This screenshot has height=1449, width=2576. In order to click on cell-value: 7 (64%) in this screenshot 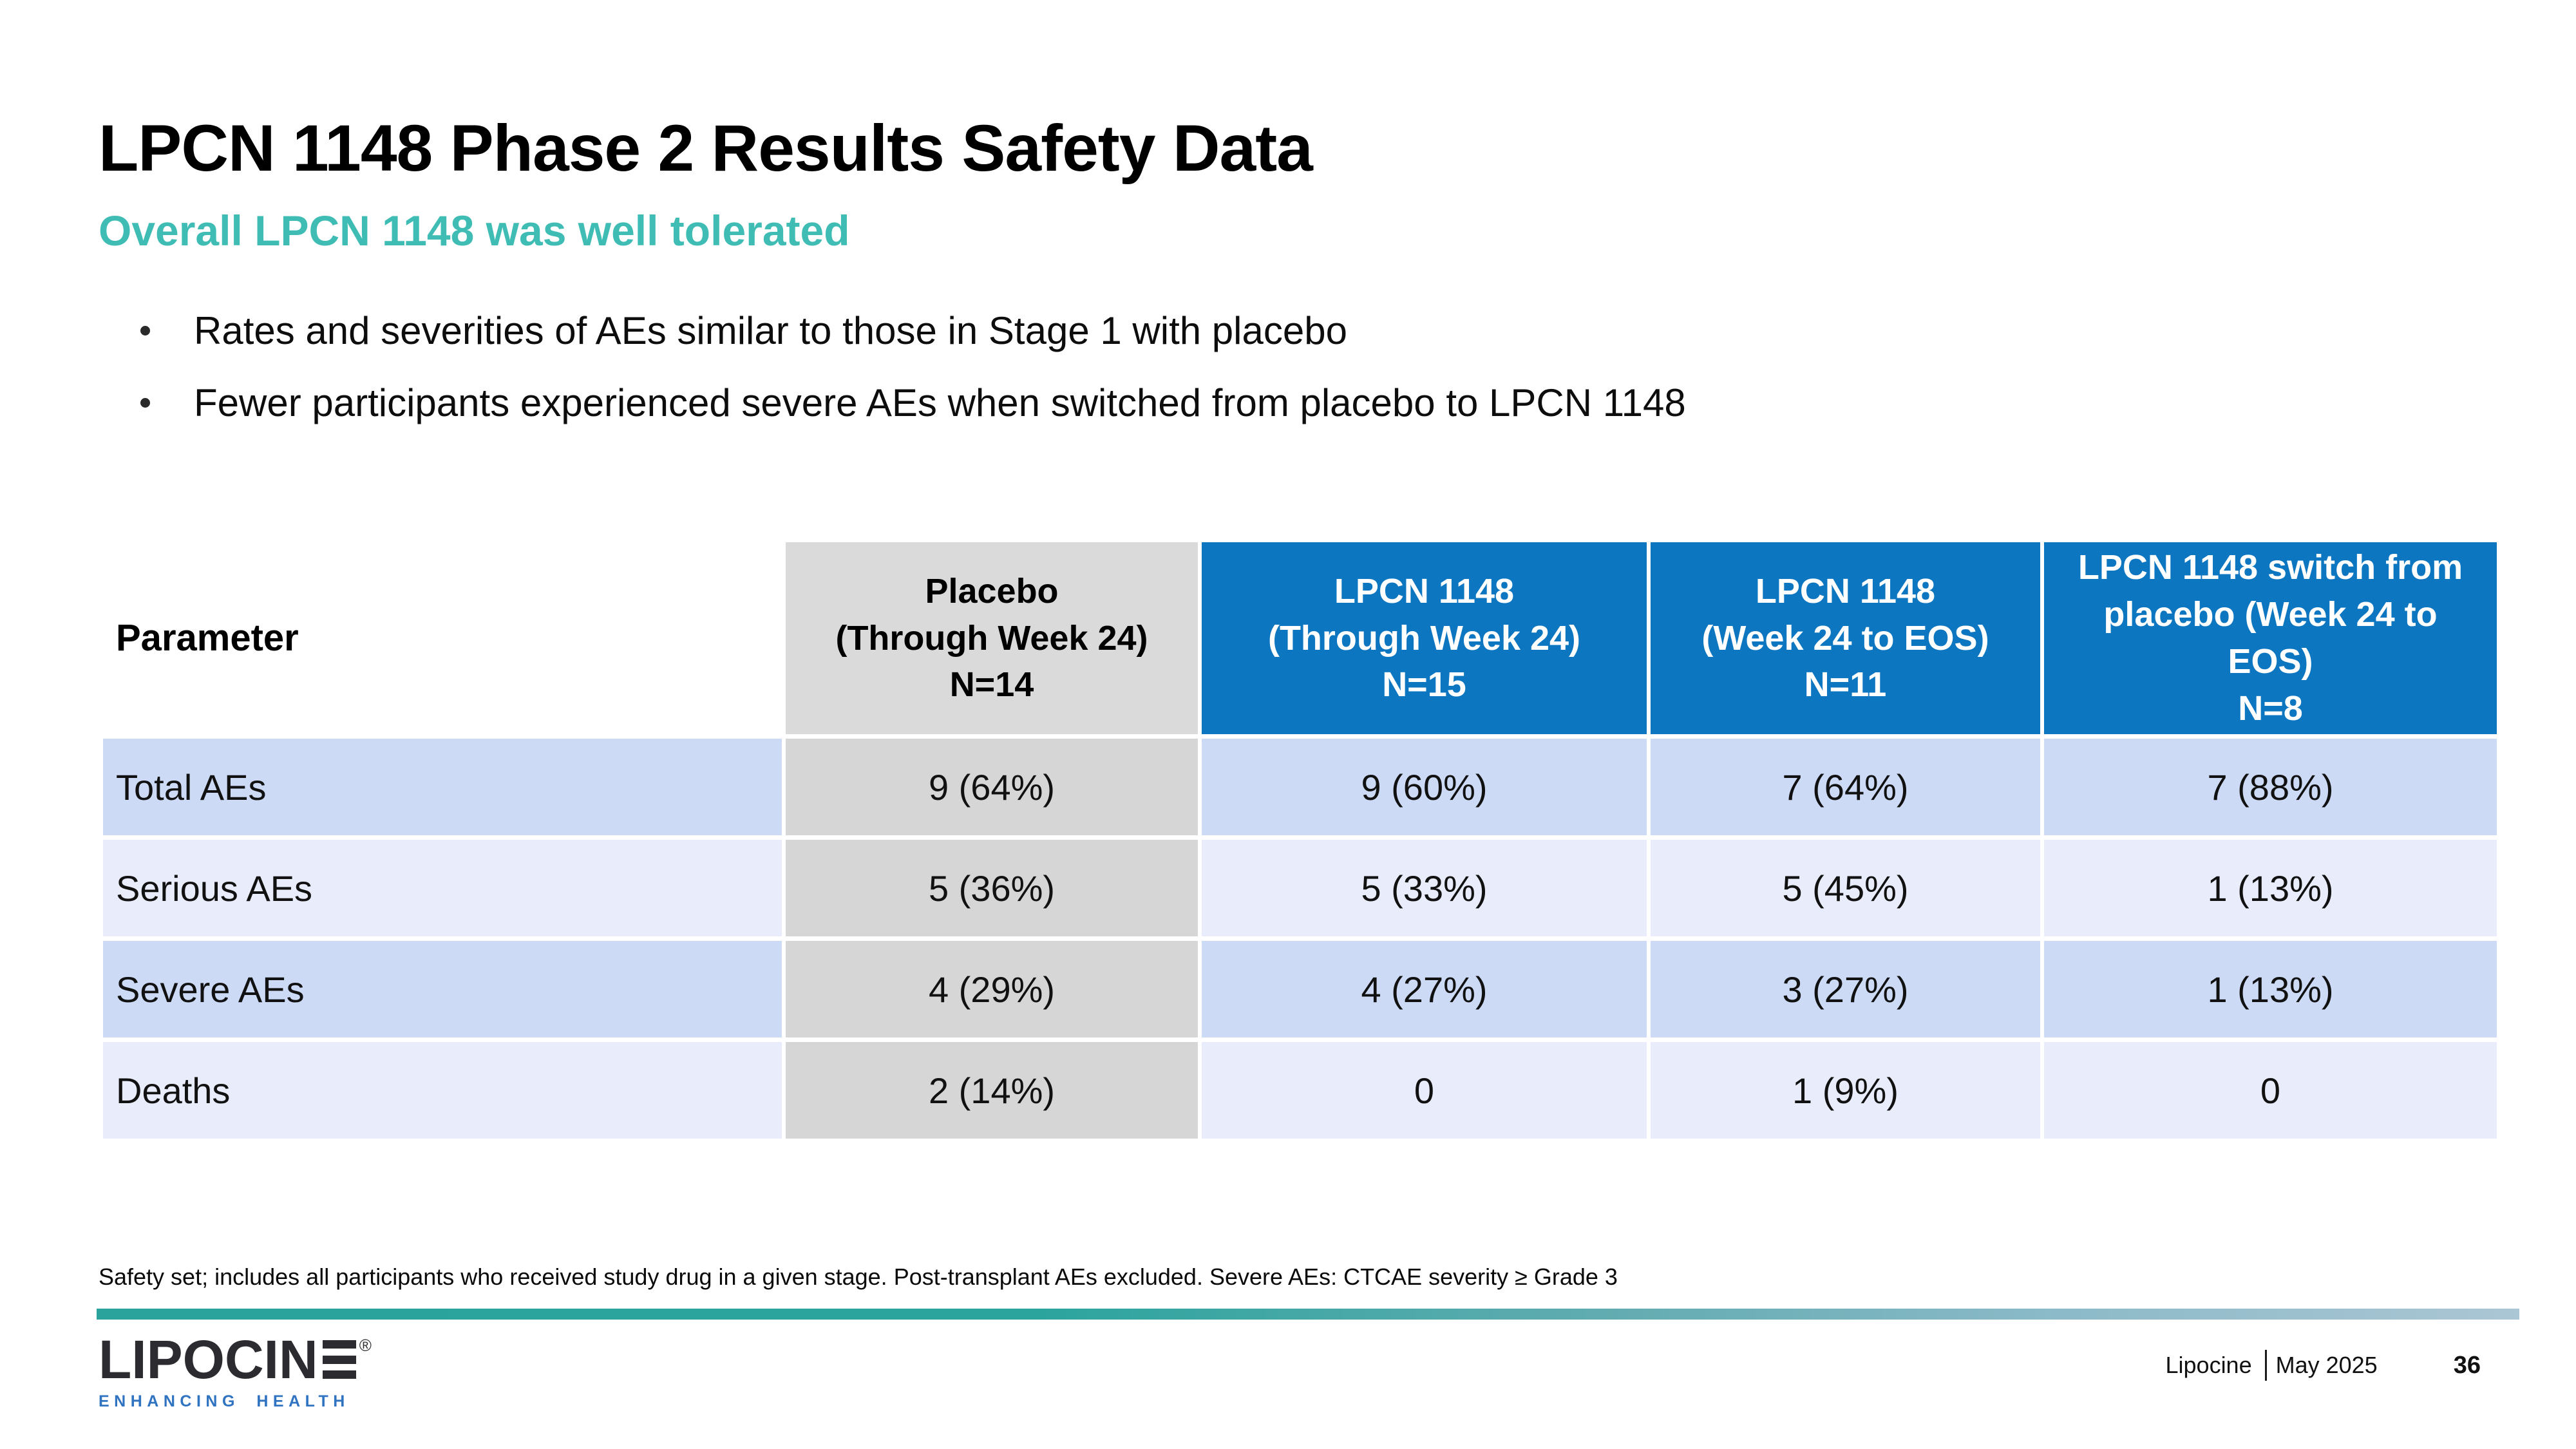, I will do `click(1845, 787)`.